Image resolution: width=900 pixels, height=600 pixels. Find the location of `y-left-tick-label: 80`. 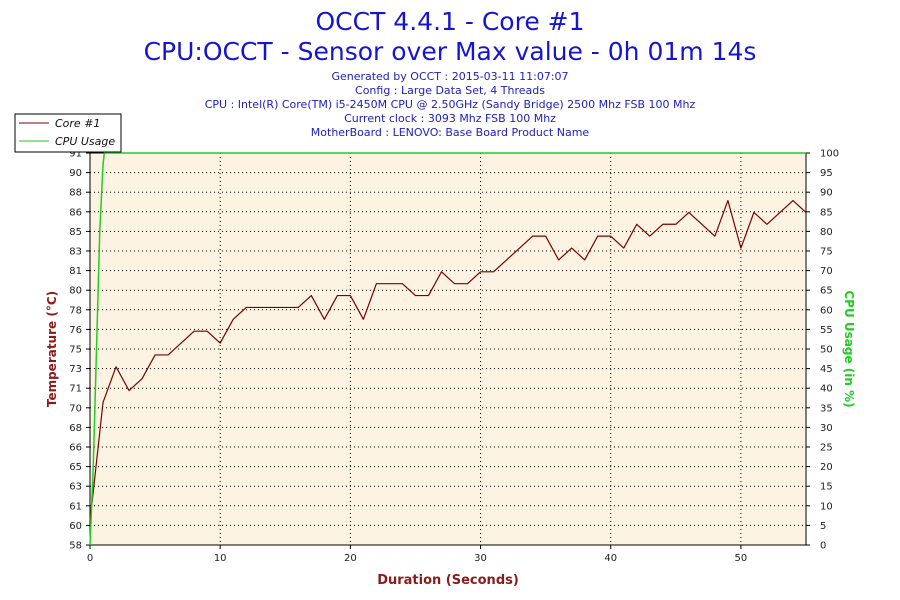

y-left-tick-label: 80 is located at coordinates (75, 291).